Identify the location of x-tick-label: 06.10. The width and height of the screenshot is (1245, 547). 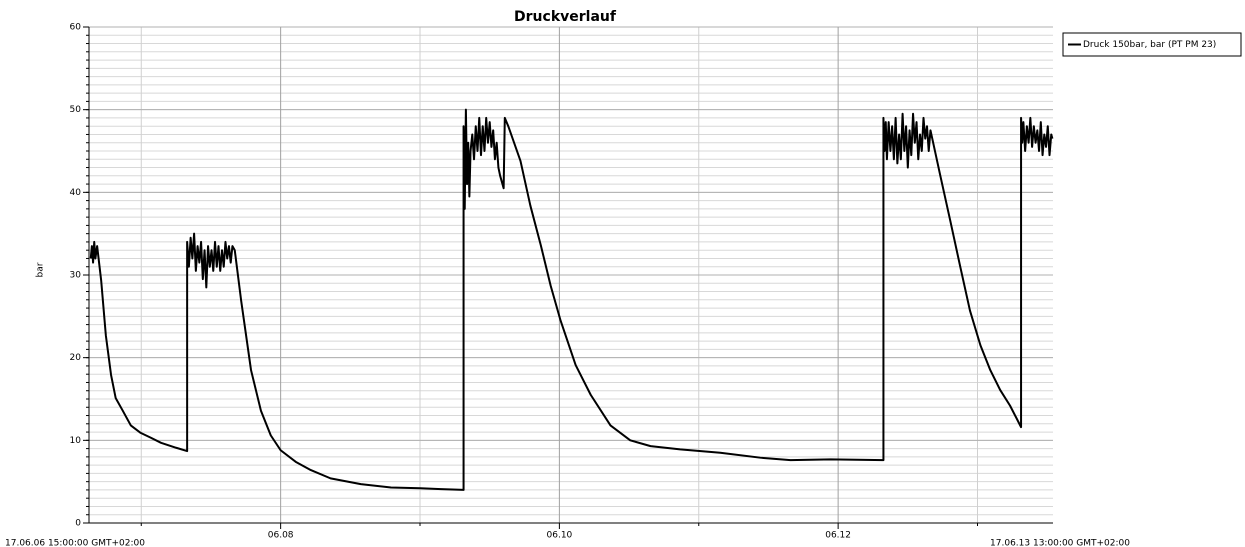
(560, 536).